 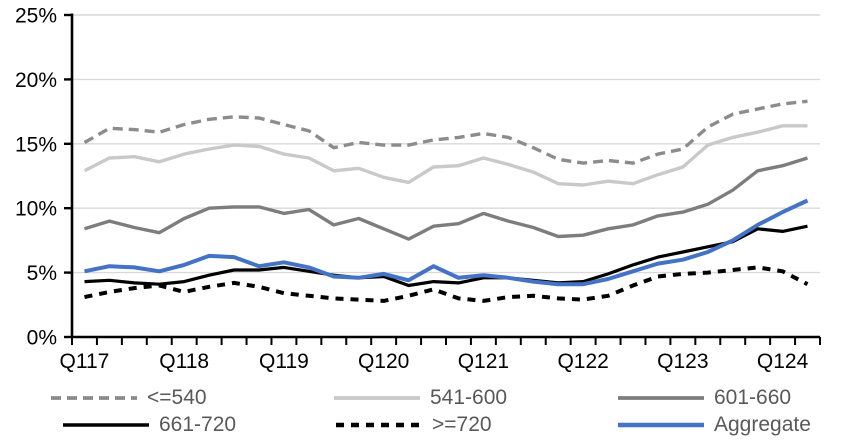 What do you see at coordinates (85, 361) in the screenshot?
I see `x-tick-label: Q117` at bounding box center [85, 361].